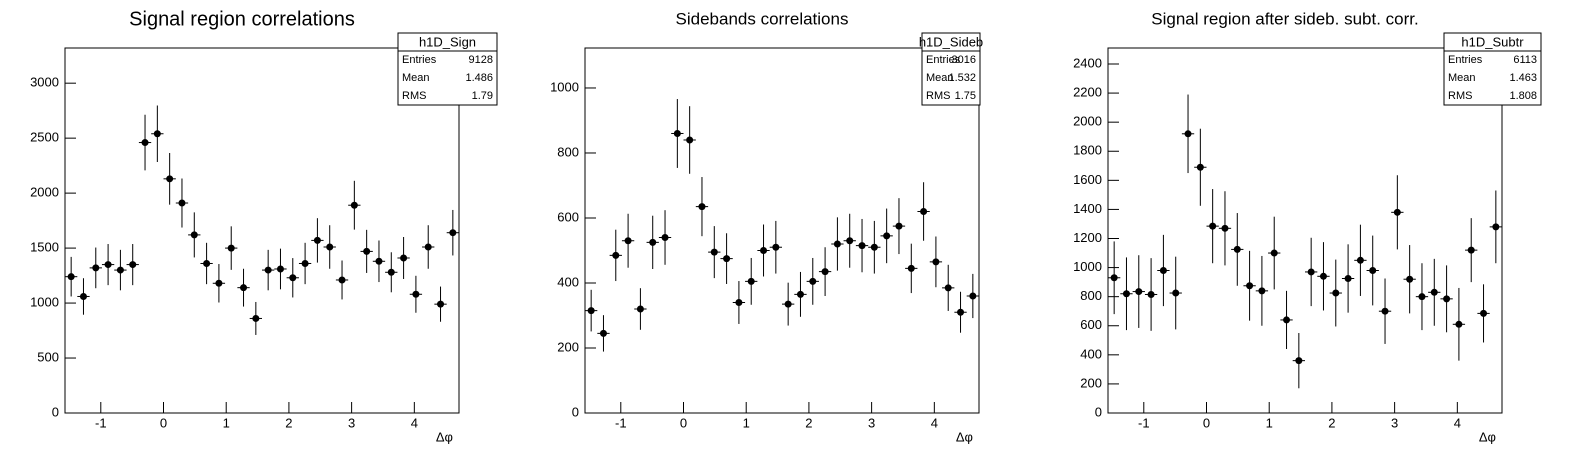  Describe the element at coordinates (1087, 150) in the screenshot. I see `y-tick-label: 1800` at that location.